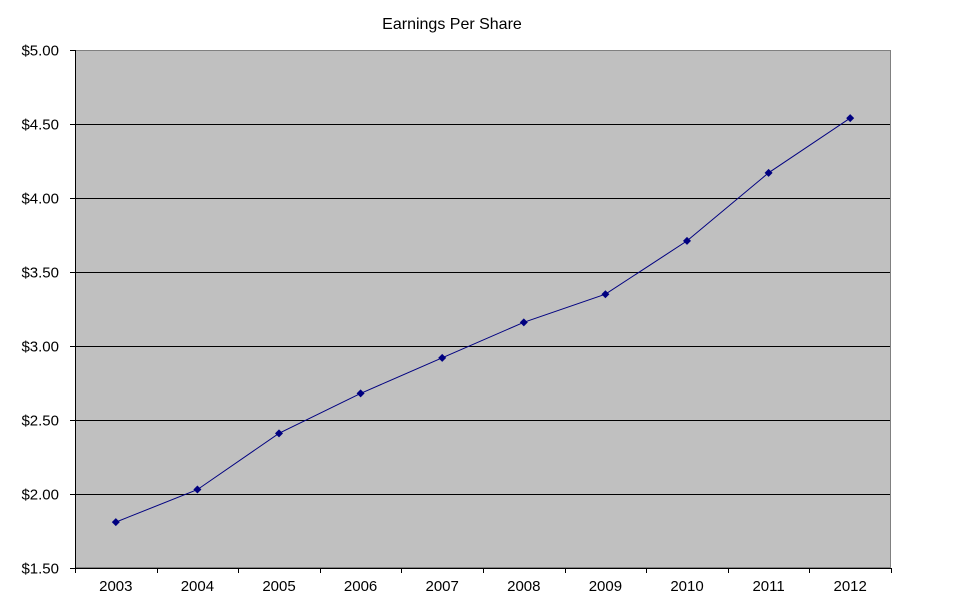 The height and width of the screenshot is (613, 960). Describe the element at coordinates (768, 586) in the screenshot. I see `x-tick-label: 2011` at that location.